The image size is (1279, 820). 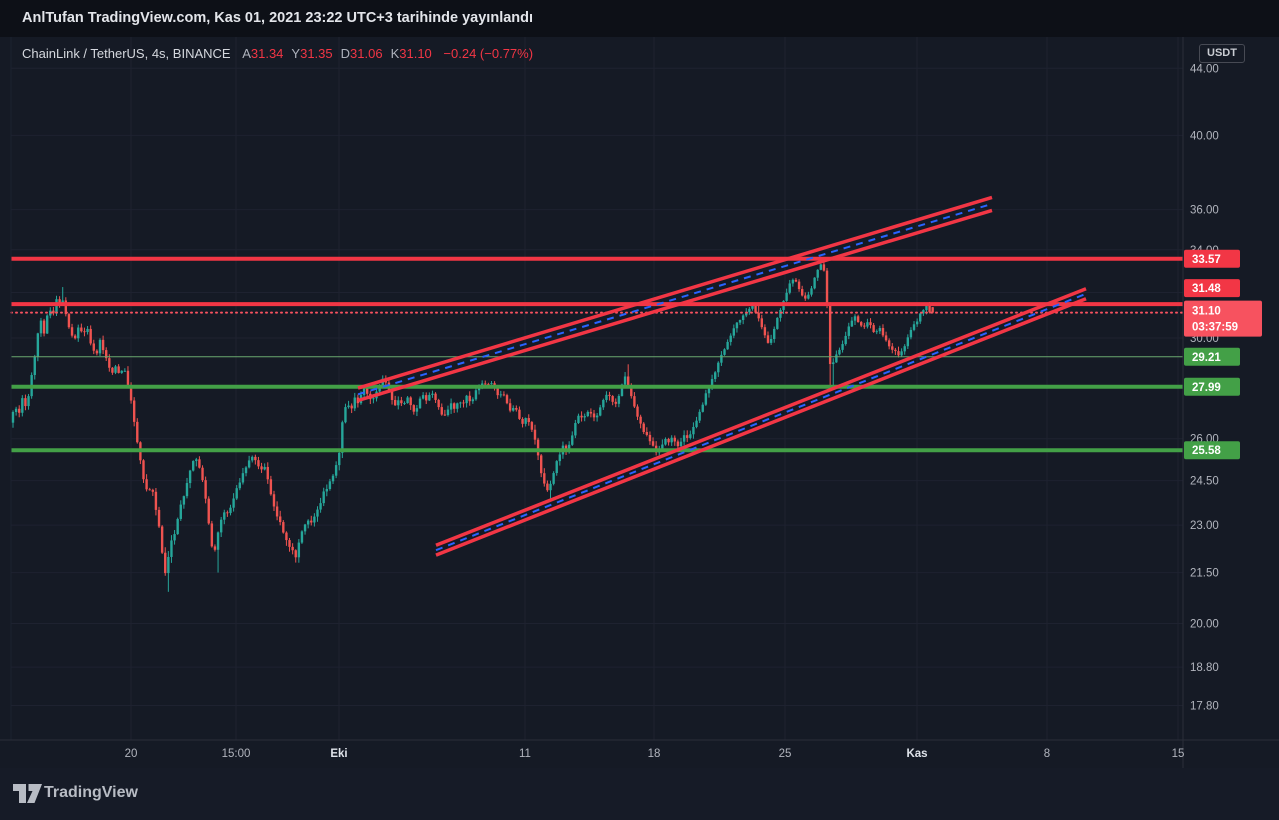 I want to click on countdown-text: 03:37:59, so click(x=1215, y=328).